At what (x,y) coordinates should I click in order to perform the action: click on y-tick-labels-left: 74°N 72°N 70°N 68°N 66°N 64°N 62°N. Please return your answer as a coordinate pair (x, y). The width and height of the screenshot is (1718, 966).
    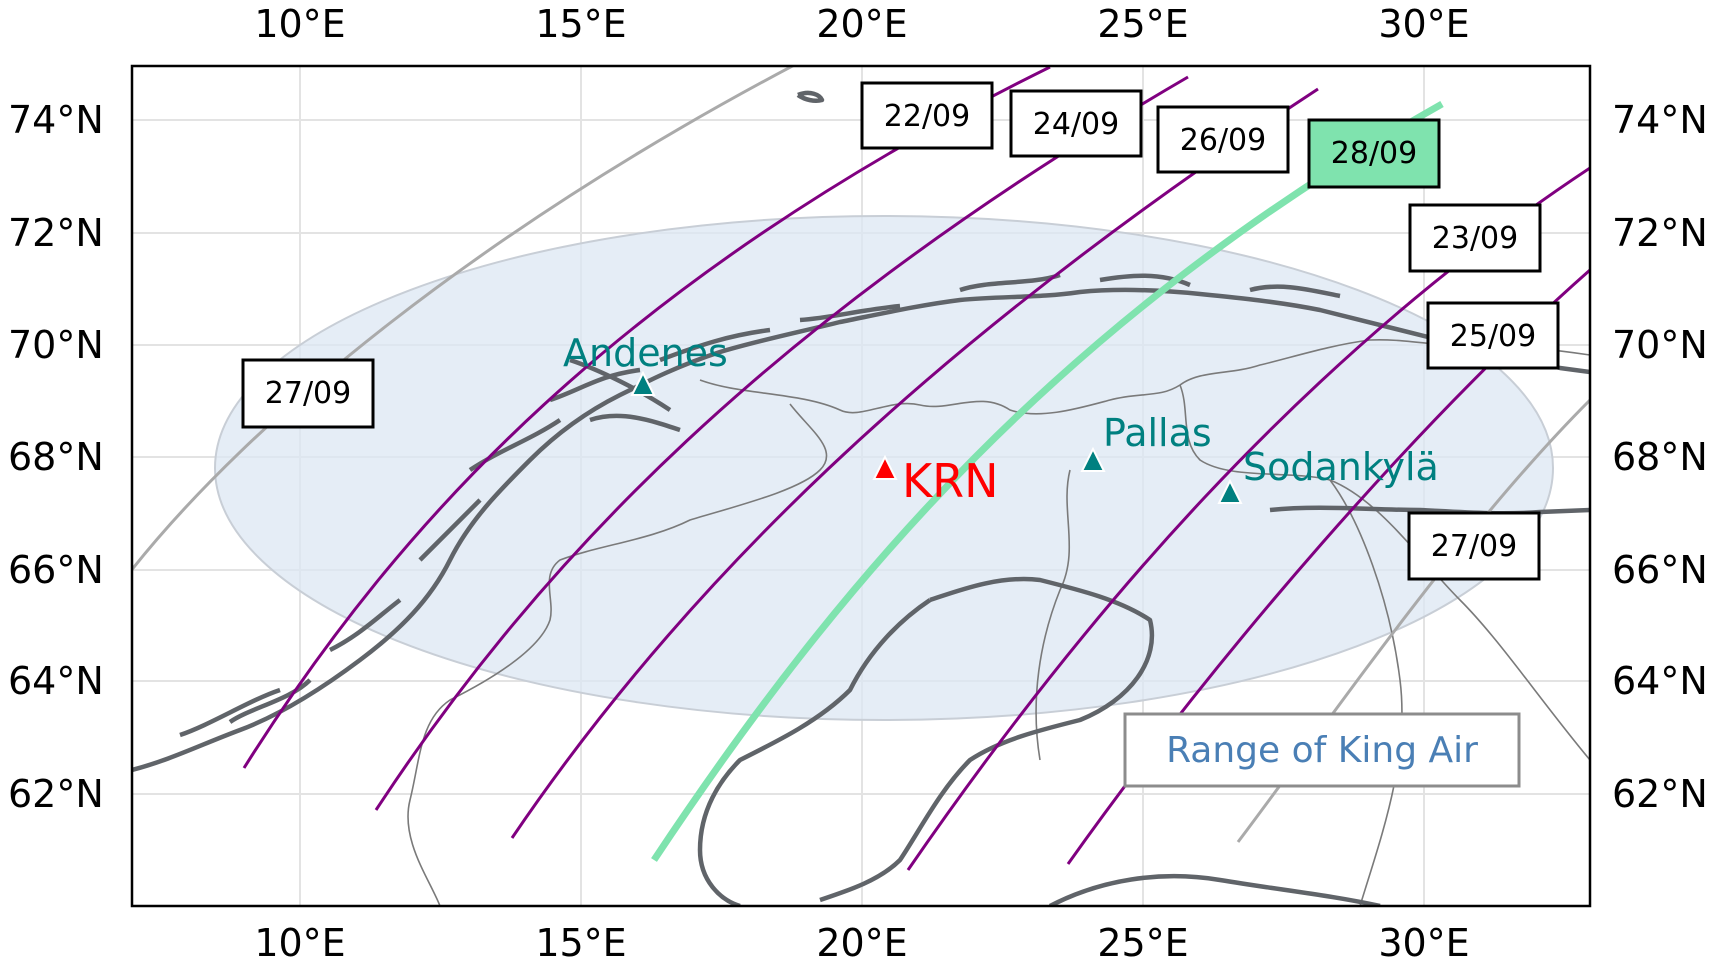
    Looking at the image, I should click on (56, 457).